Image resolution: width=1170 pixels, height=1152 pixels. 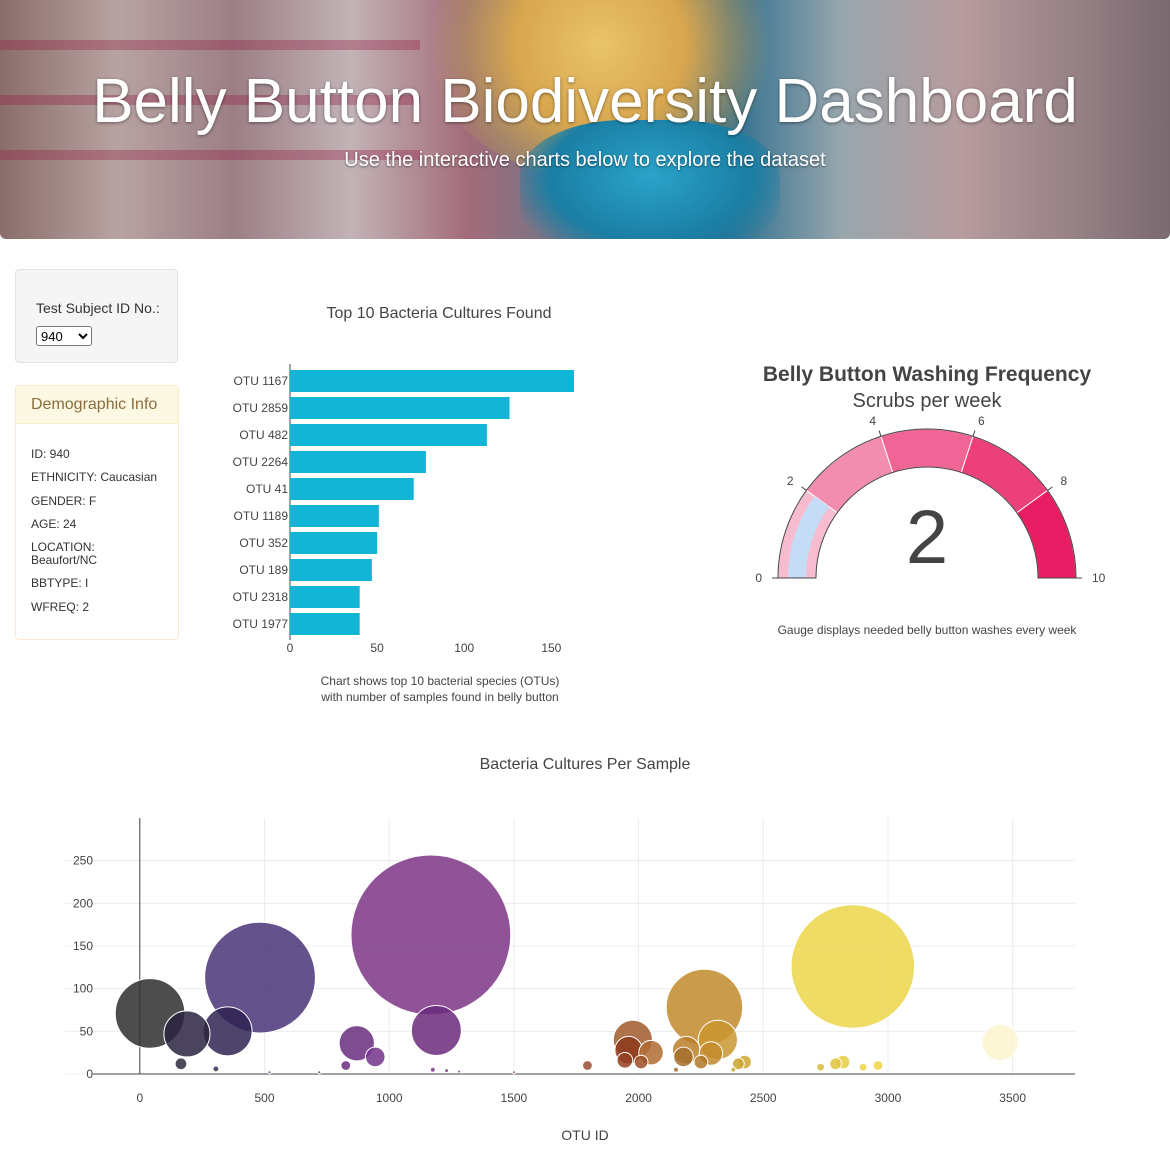 I want to click on bar-x-tick-label: 100, so click(x=464, y=648).